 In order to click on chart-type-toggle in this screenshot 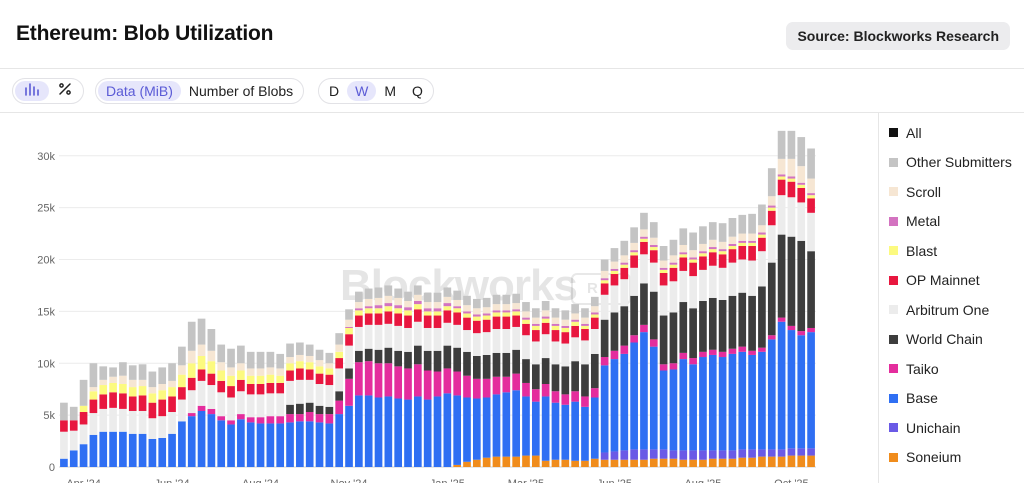, I will do `click(48, 91)`.